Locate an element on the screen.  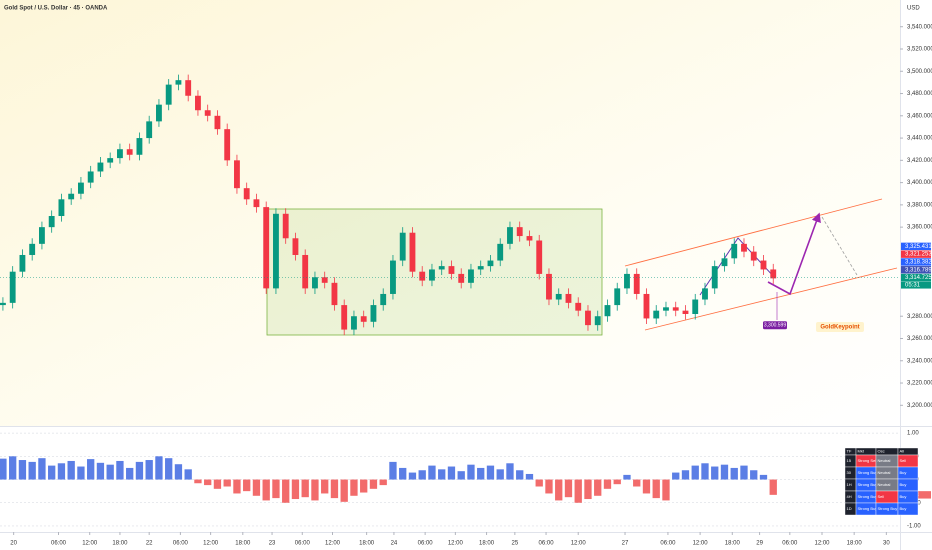
y-tick-label: 3,220.000 is located at coordinates (919, 384).